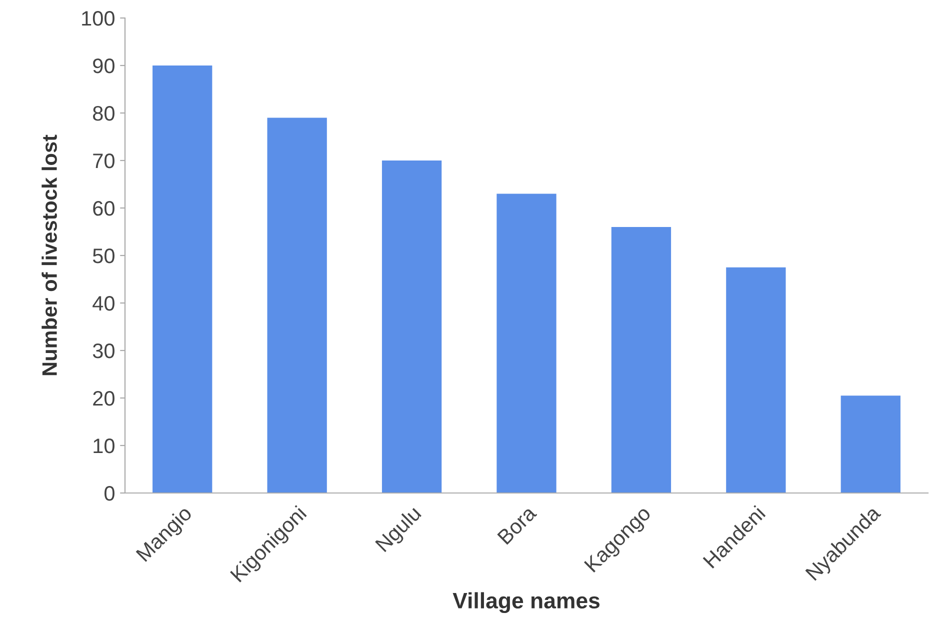 The image size is (938, 642). I want to click on y-tick-label: 70, so click(103, 161).